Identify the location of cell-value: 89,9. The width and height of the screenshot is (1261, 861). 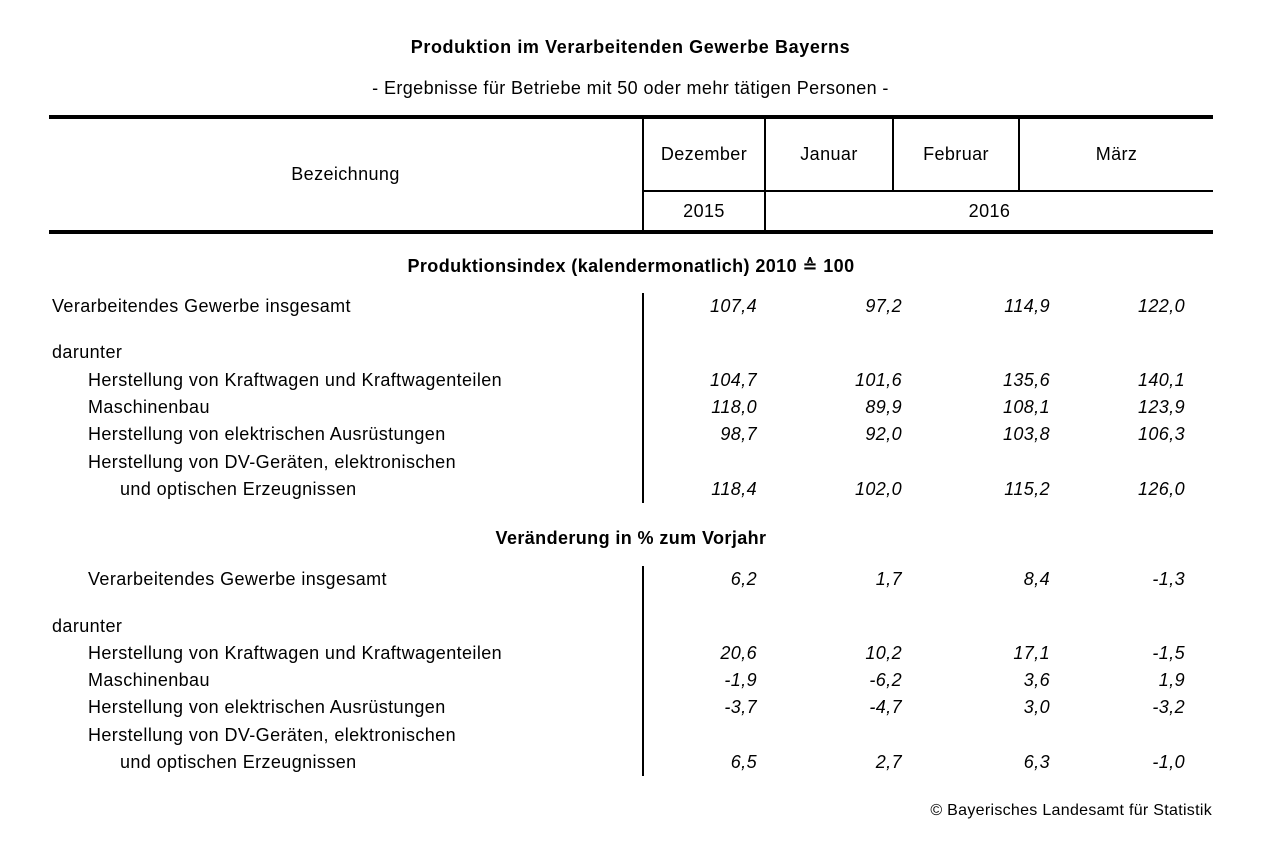
(883, 407).